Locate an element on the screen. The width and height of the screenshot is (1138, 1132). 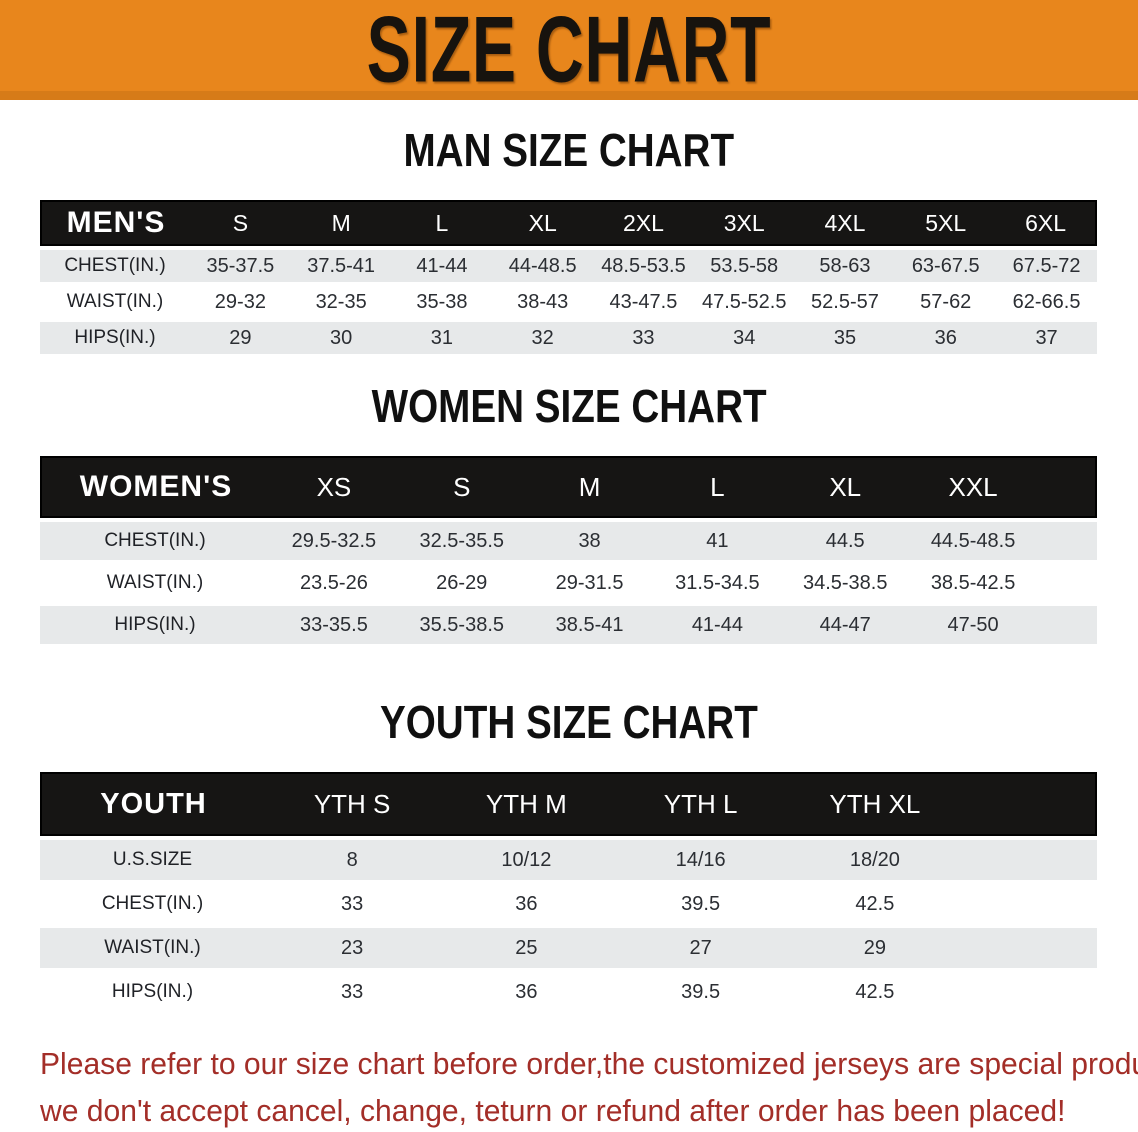
table-row: U.S.SIZE 8 10/12 14/16 18/20 is located at coordinates (568, 860).